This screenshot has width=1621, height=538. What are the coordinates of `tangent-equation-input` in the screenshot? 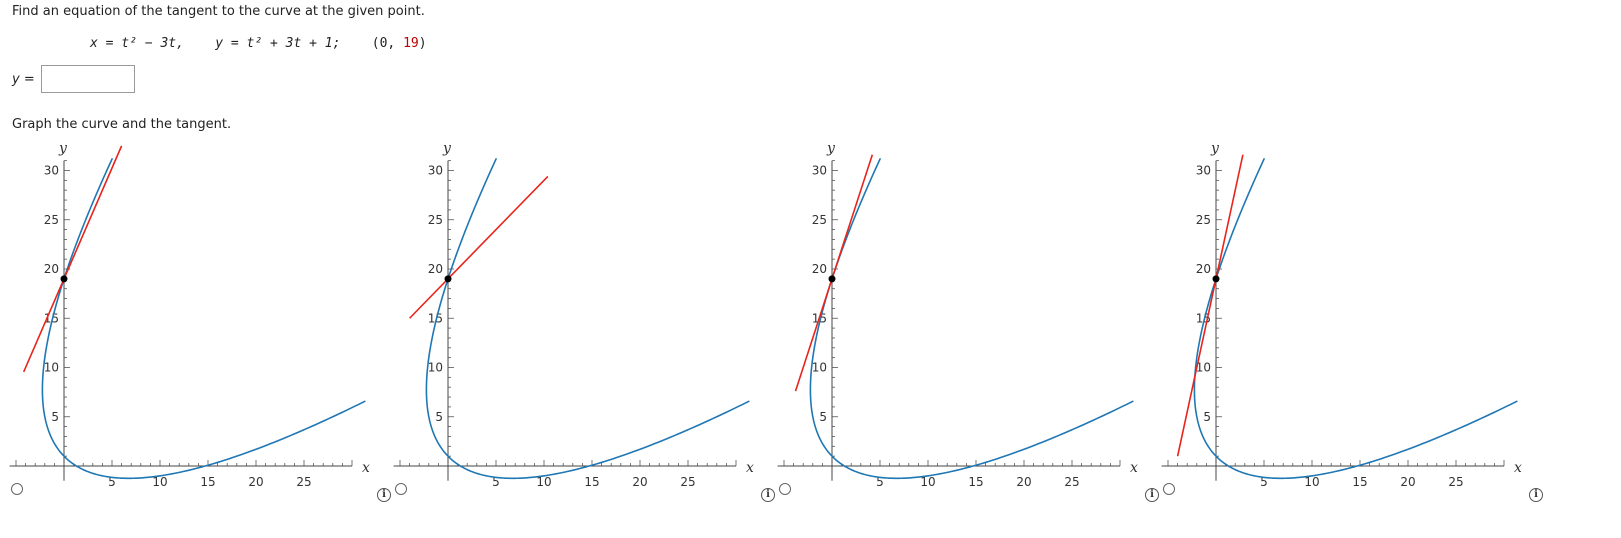 It's located at (87, 79).